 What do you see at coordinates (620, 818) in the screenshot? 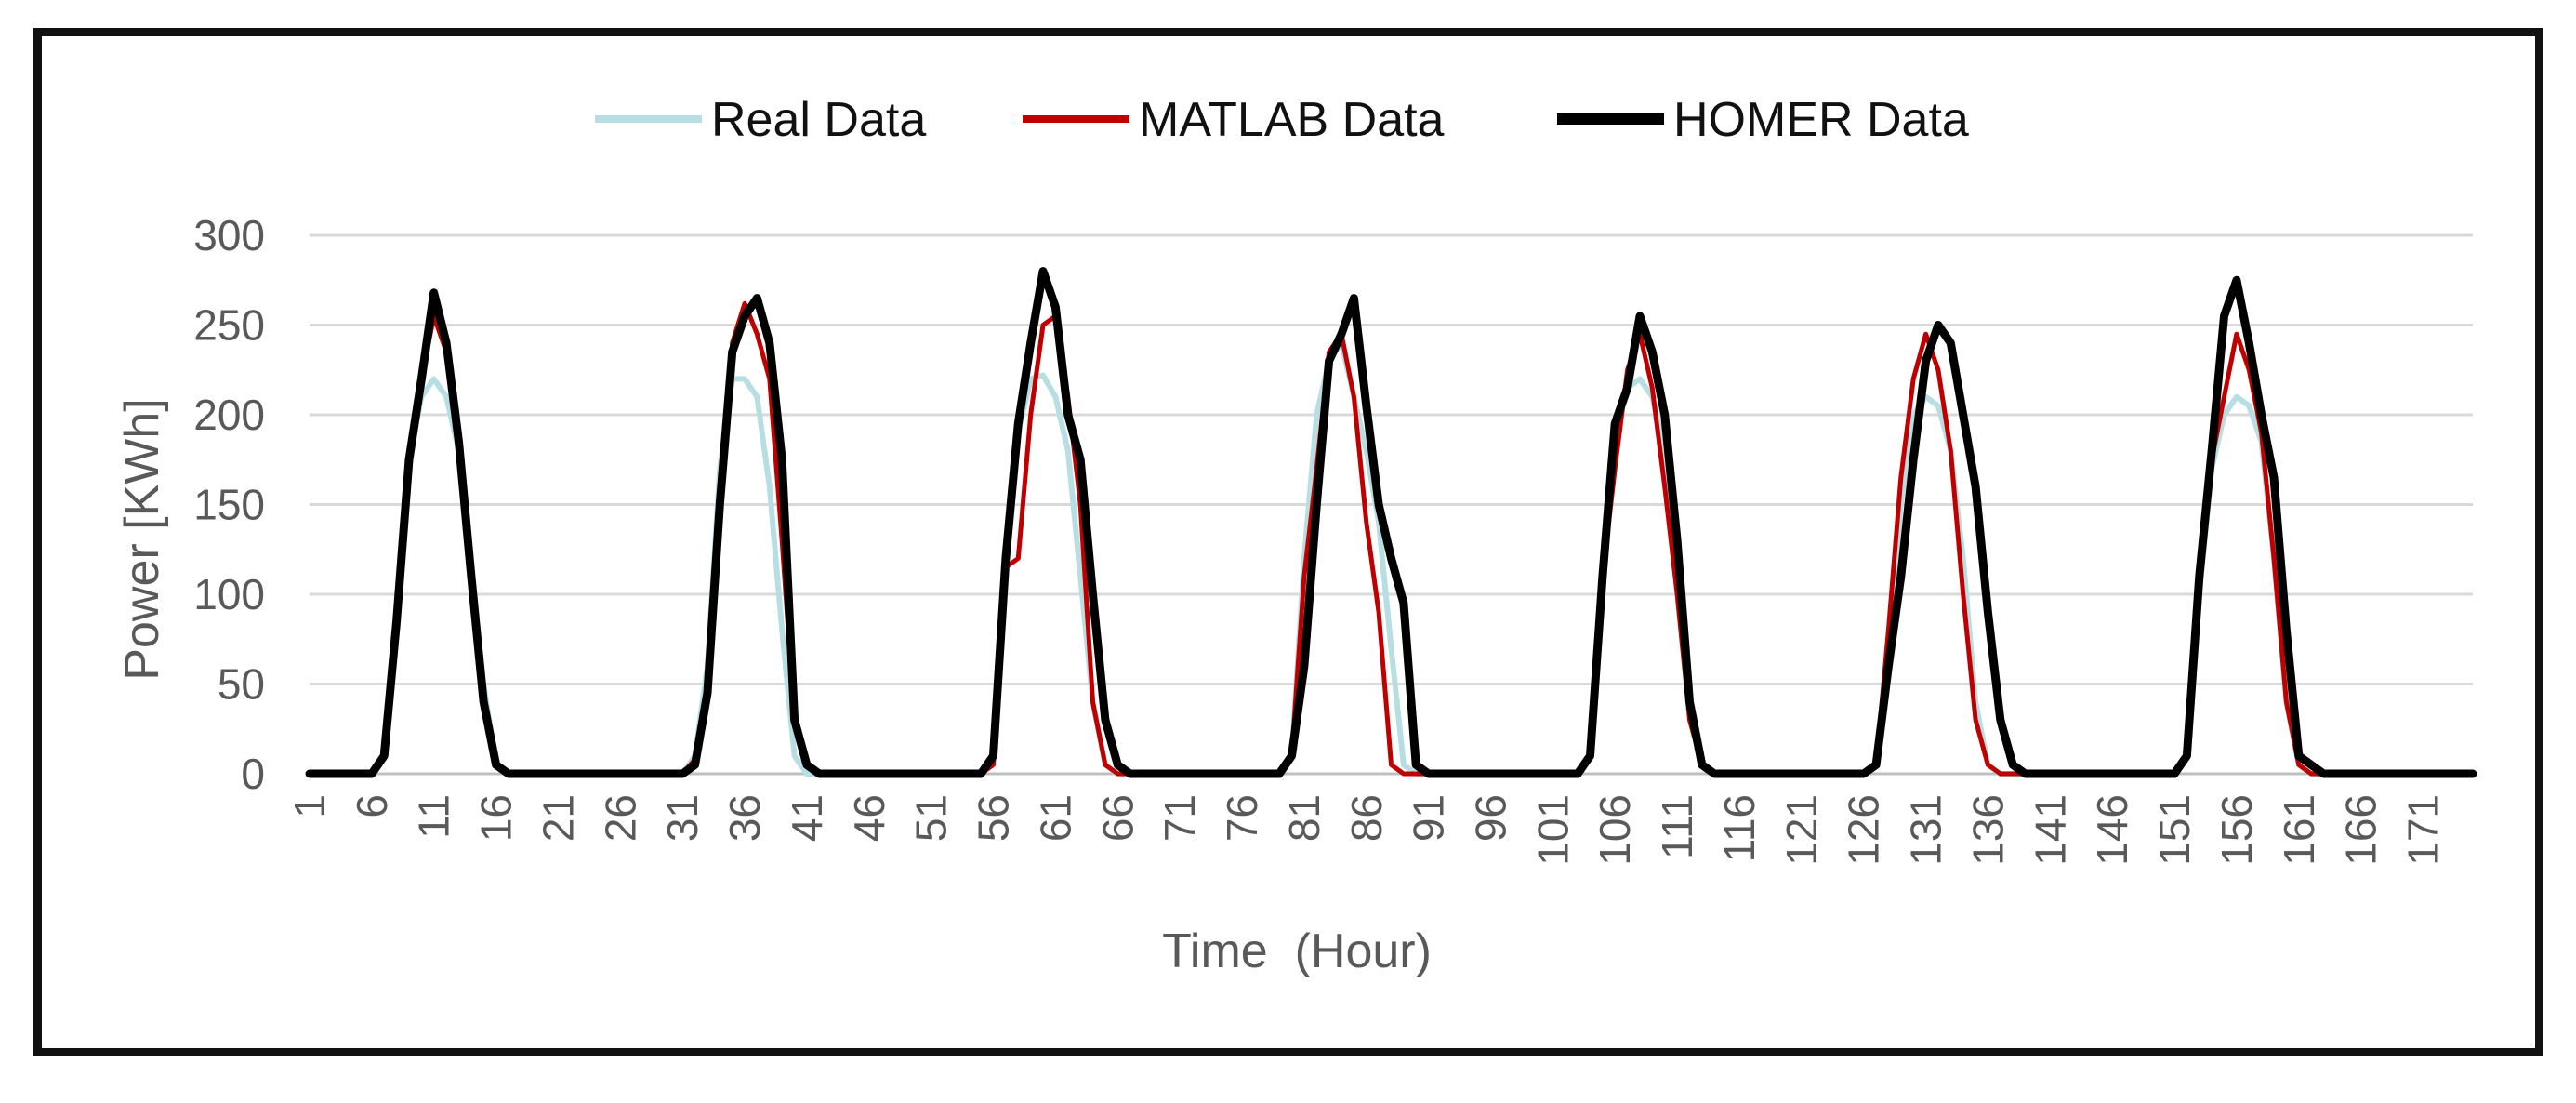
I see `x-tick-label: 26` at bounding box center [620, 818].